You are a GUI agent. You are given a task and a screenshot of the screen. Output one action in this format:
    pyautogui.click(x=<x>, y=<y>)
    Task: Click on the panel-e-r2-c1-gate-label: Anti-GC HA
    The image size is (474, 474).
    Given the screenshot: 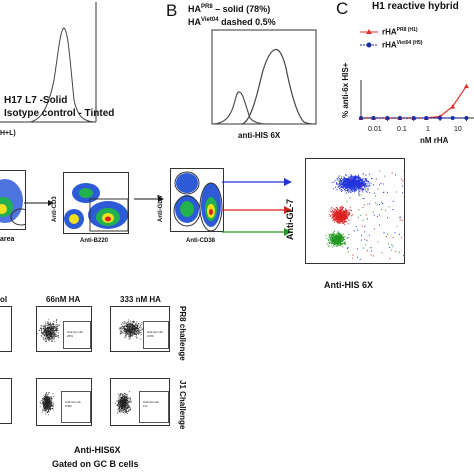 What is the action you would take?
    pyautogui.click(x=73, y=402)
    